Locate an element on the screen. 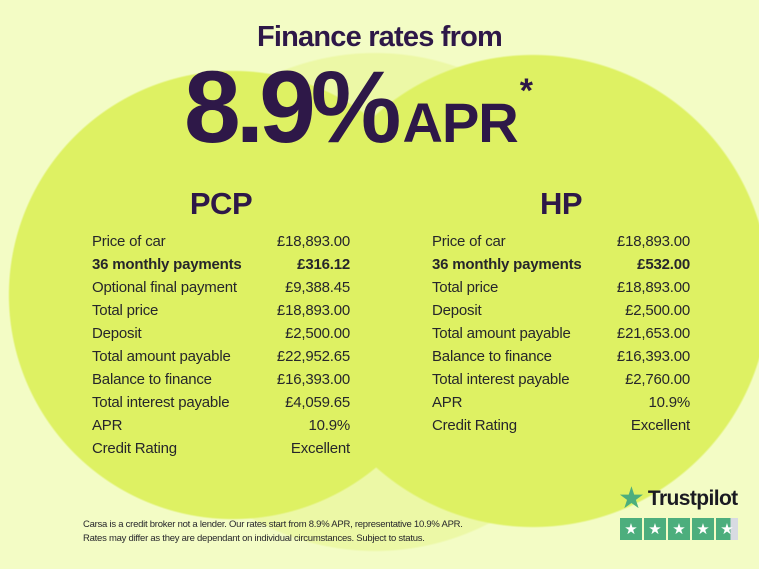 This screenshot has width=759, height=569. row-value: £4,059.65 is located at coordinates (317, 402).